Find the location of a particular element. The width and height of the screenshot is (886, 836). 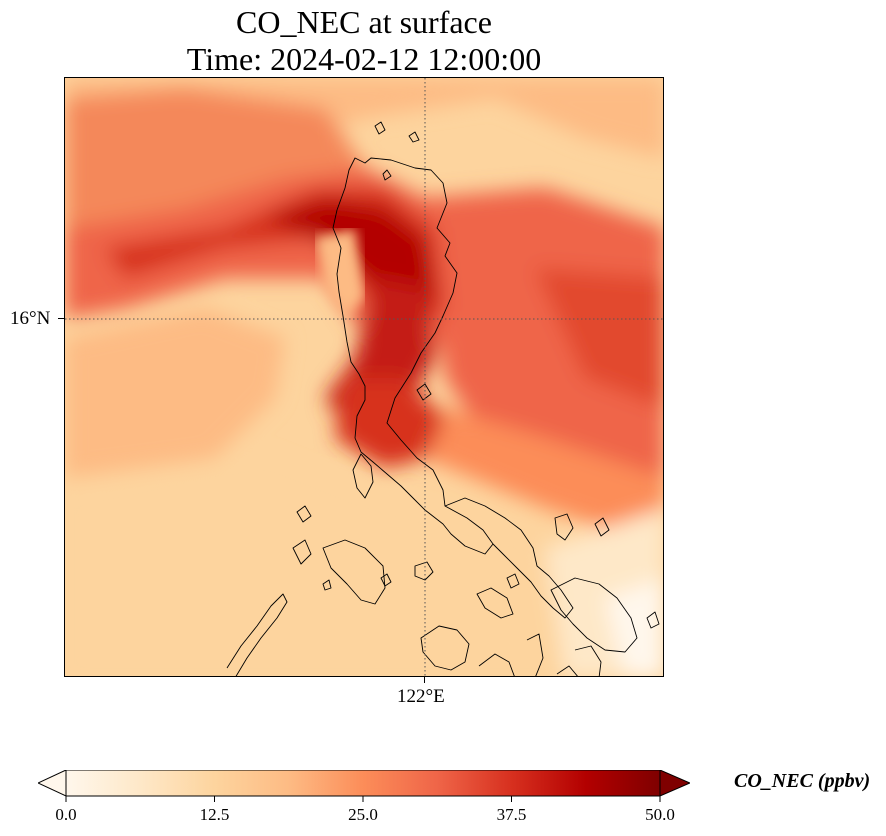

lon-tick-label: 122°E is located at coordinates (421, 697).